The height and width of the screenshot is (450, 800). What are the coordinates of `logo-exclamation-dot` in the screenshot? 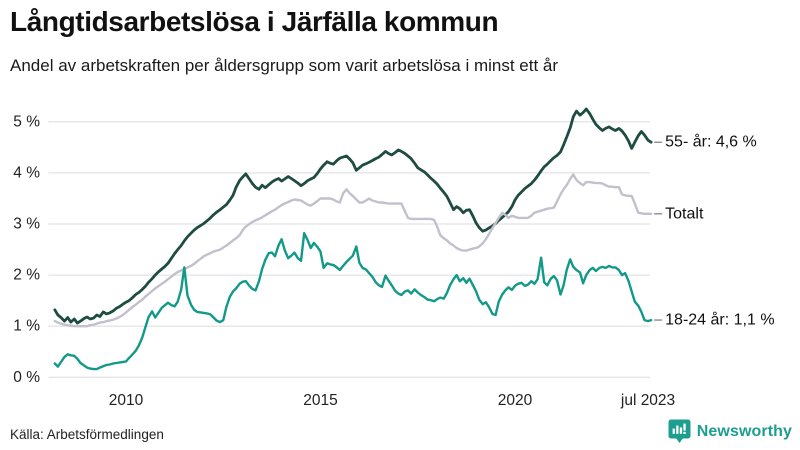 It's located at (684, 432).